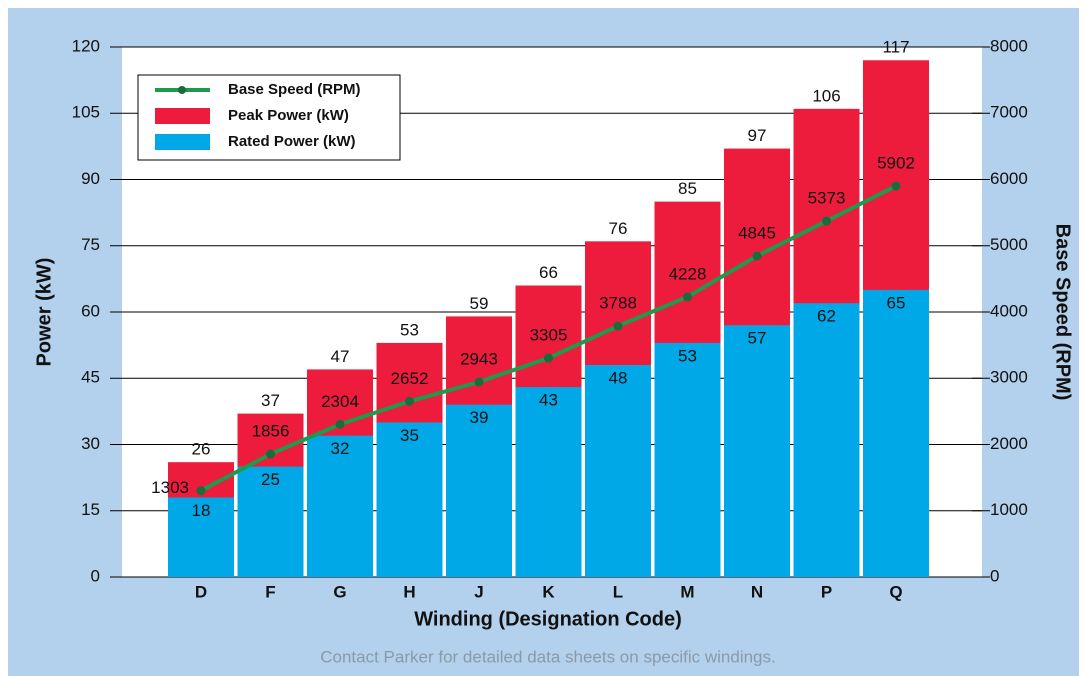 This screenshot has width=1087, height=676. What do you see at coordinates (548, 591) in the screenshot?
I see `x-tick-label: K` at bounding box center [548, 591].